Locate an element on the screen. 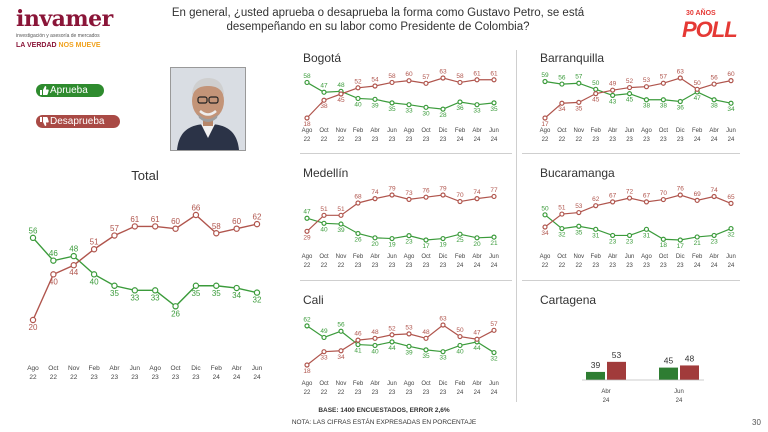 The height and width of the screenshot is (432, 768). bucaramanga-x-tick-label-5: Jun is located at coordinates (630, 257).